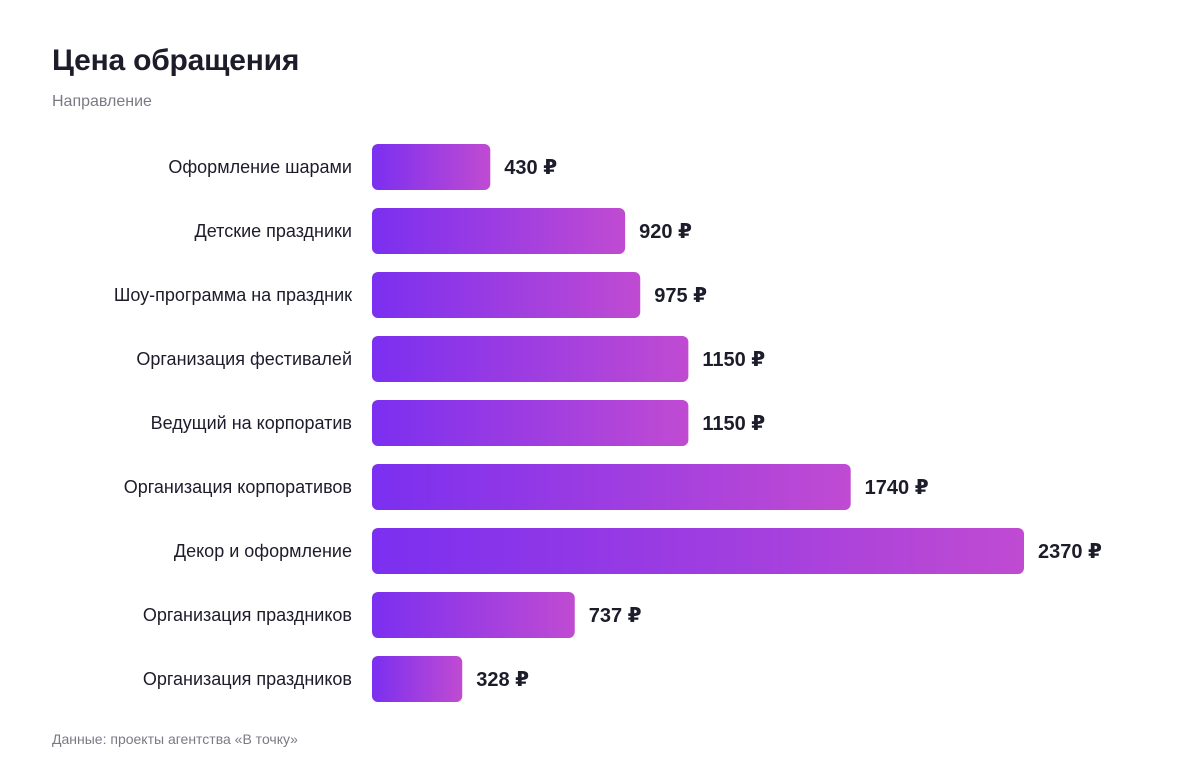  I want to click on value-label: 737 ₽, so click(615, 616).